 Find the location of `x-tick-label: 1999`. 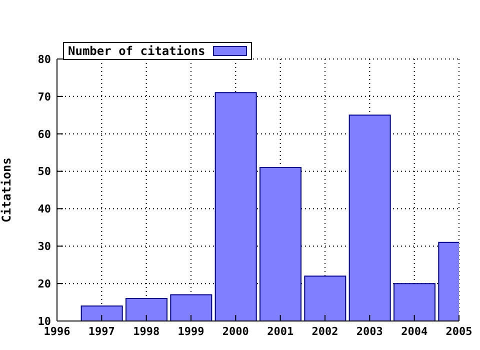

x-tick-label: 1999 is located at coordinates (191, 331).